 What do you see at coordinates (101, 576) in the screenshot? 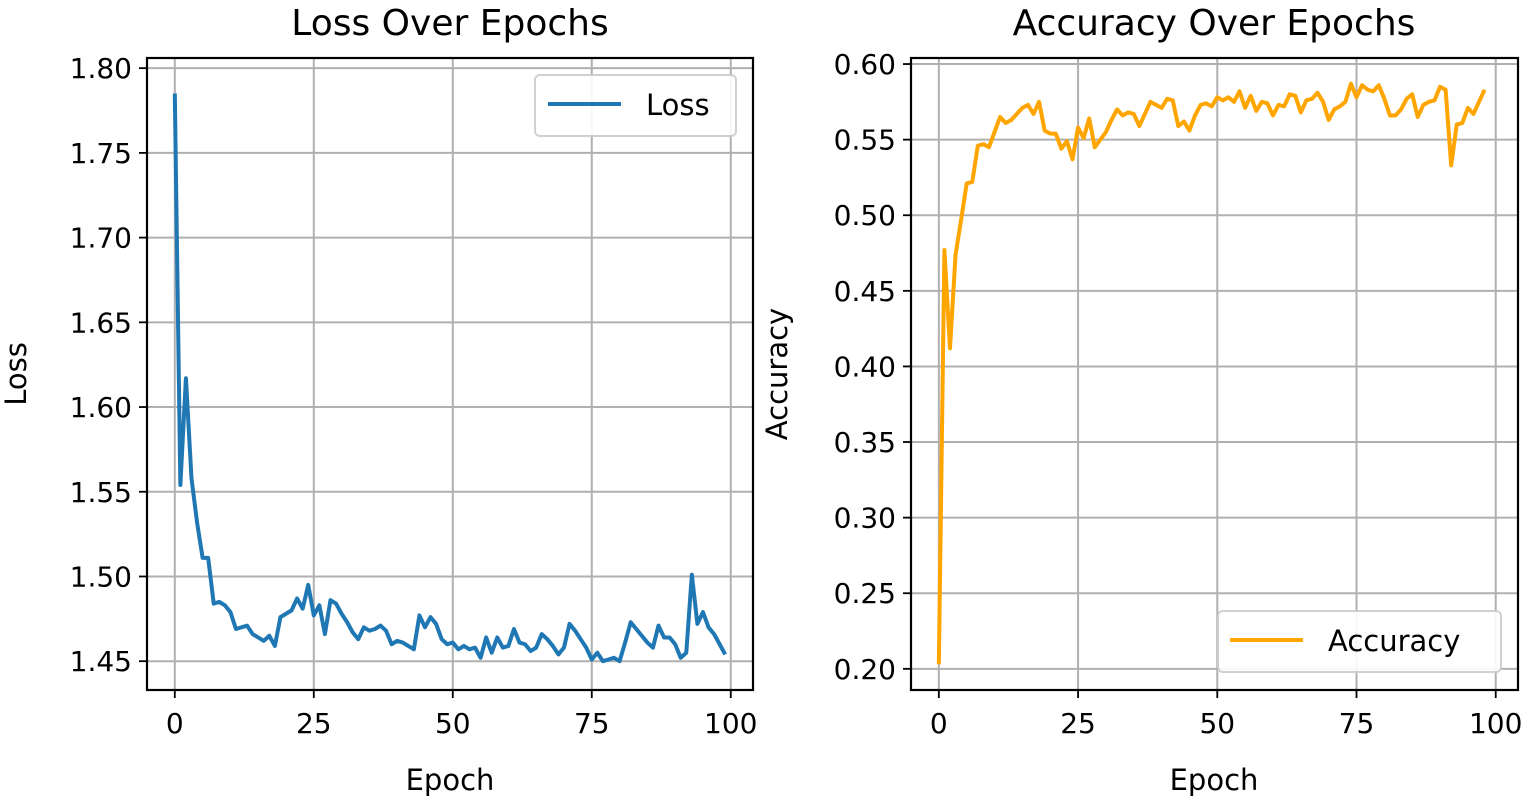
I see `loss-y-tick-label: 1.50` at bounding box center [101, 576].